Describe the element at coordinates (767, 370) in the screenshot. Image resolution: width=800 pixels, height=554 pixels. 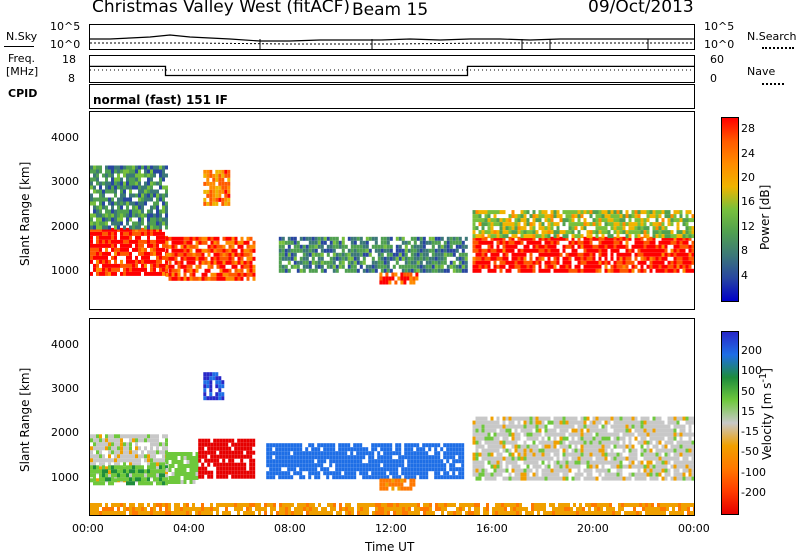
I see `velocity-colorbar-label-end: ]` at that location.